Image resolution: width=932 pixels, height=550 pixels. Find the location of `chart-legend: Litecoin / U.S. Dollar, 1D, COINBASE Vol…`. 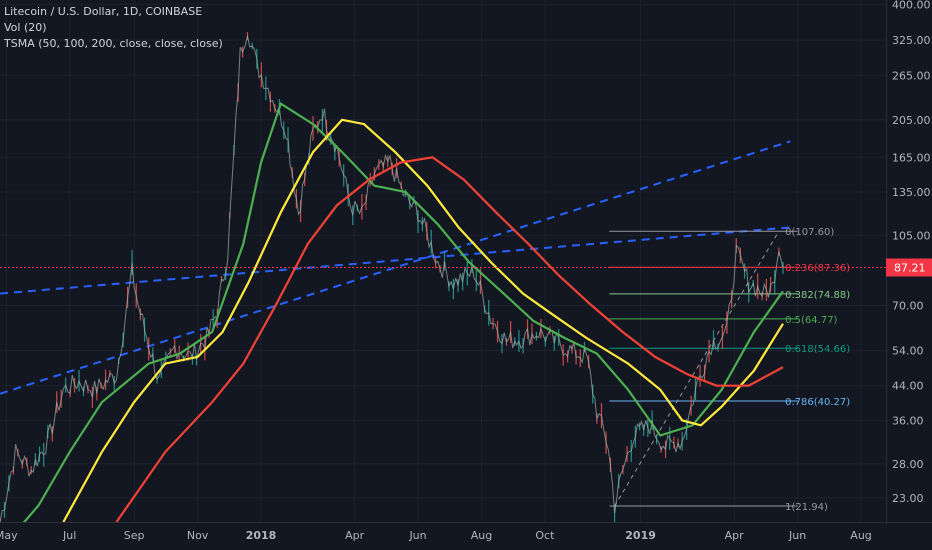

chart-legend: Litecoin / U.S. Dollar, 1D, COINBASE Vol… is located at coordinates (113, 28).